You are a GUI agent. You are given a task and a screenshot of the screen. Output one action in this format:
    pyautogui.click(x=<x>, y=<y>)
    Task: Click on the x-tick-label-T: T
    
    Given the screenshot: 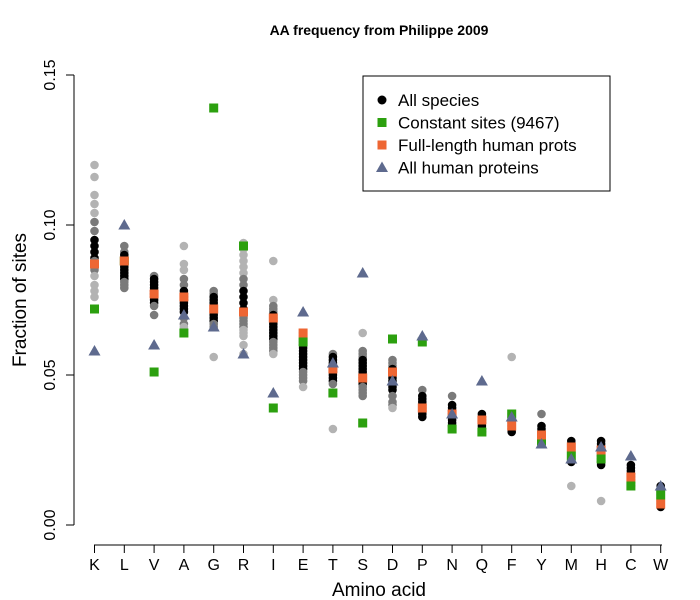 What is the action you would take?
    pyautogui.click(x=333, y=565)
    